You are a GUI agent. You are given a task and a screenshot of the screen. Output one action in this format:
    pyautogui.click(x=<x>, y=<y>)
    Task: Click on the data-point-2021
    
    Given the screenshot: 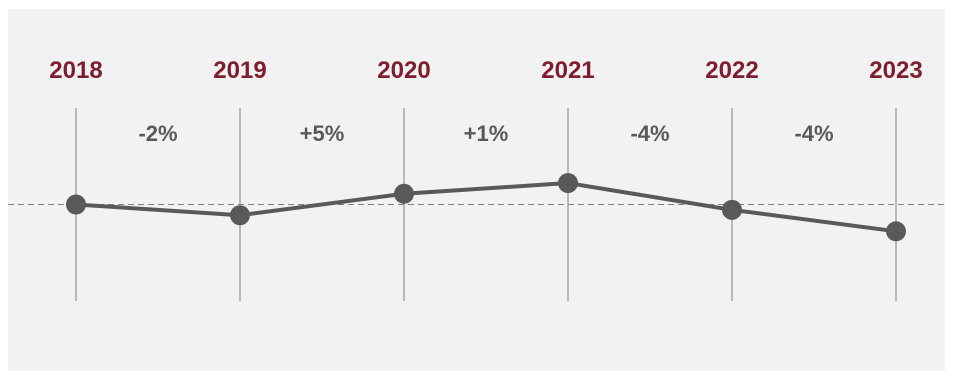 What is the action you would take?
    pyautogui.click(x=568, y=183)
    